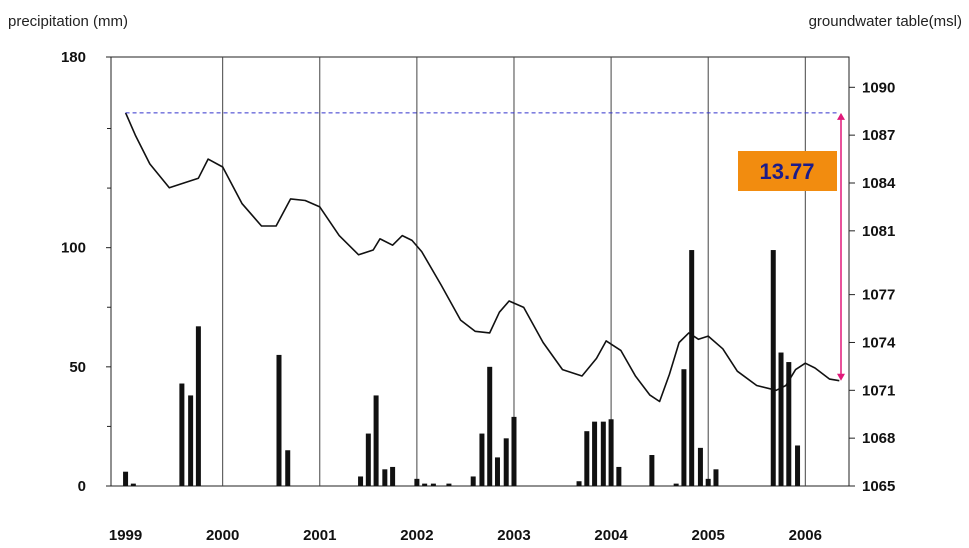 The image size is (969, 548). I want to click on y-right-tick-label: 1065, so click(878, 486).